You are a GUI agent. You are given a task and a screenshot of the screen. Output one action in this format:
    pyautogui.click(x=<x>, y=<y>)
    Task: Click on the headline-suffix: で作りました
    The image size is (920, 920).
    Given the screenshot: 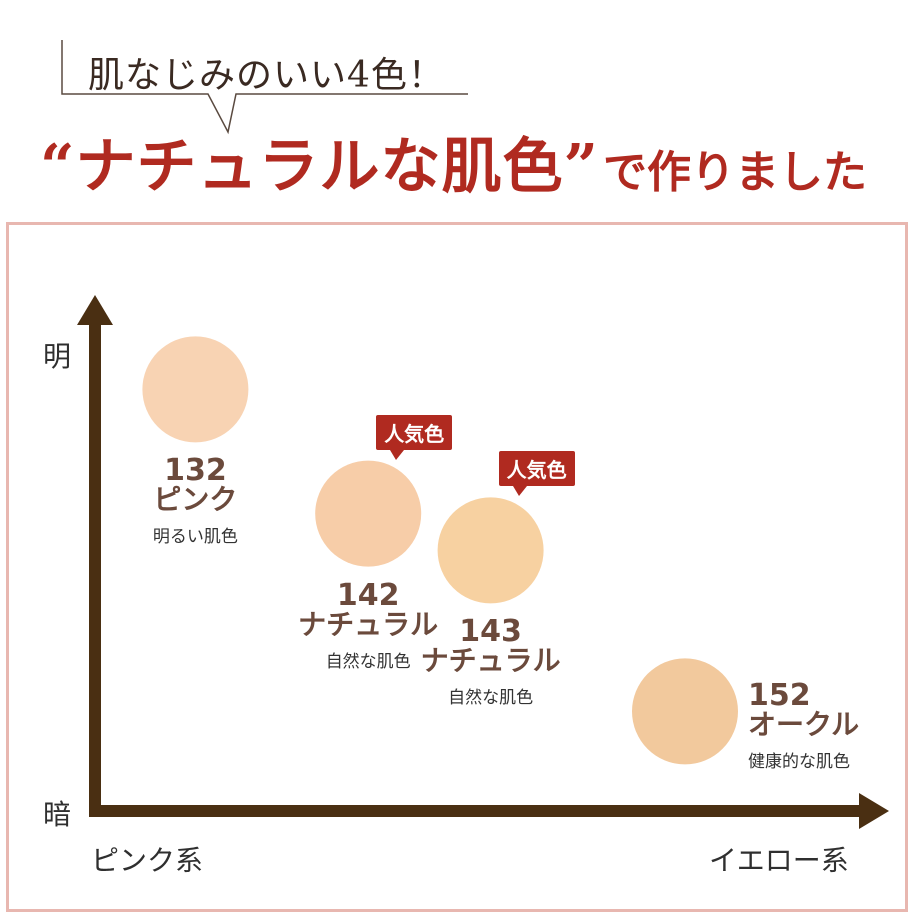 What is the action you would take?
    pyautogui.click(x=735, y=172)
    